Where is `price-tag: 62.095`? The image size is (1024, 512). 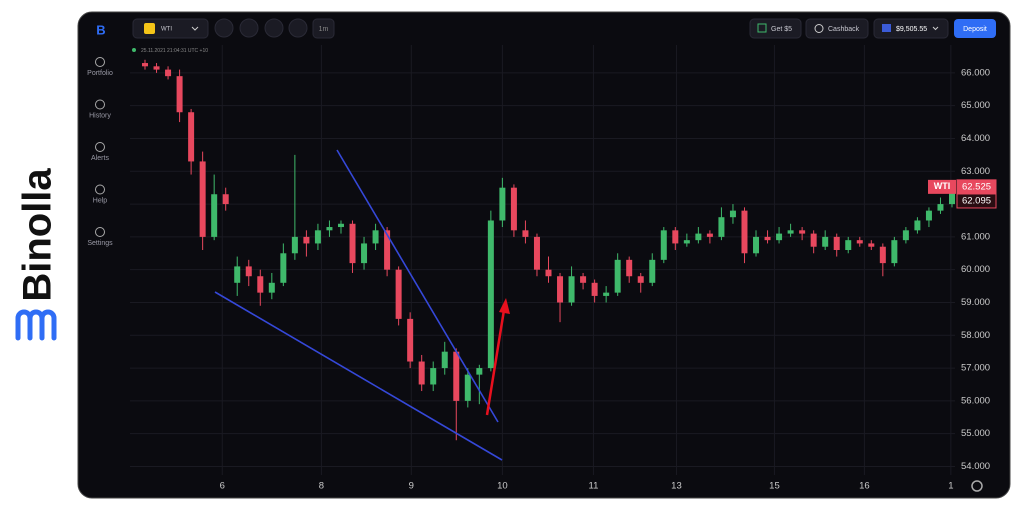
price-tag: 62.095 is located at coordinates (976, 200).